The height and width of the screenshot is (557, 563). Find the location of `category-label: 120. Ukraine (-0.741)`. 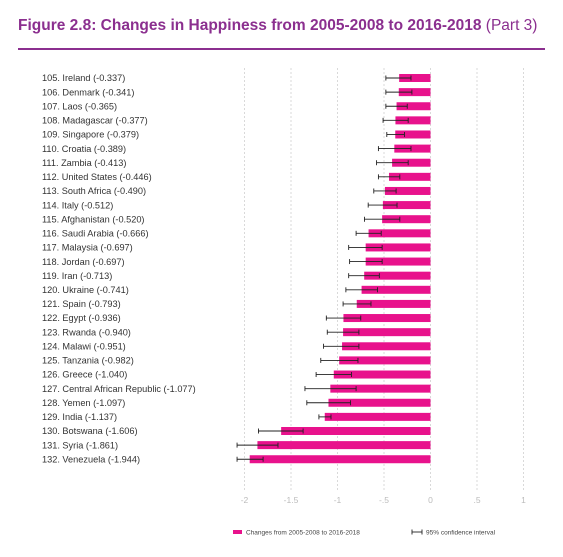

category-label: 120. Ukraine (-0.741) is located at coordinates (85, 290).